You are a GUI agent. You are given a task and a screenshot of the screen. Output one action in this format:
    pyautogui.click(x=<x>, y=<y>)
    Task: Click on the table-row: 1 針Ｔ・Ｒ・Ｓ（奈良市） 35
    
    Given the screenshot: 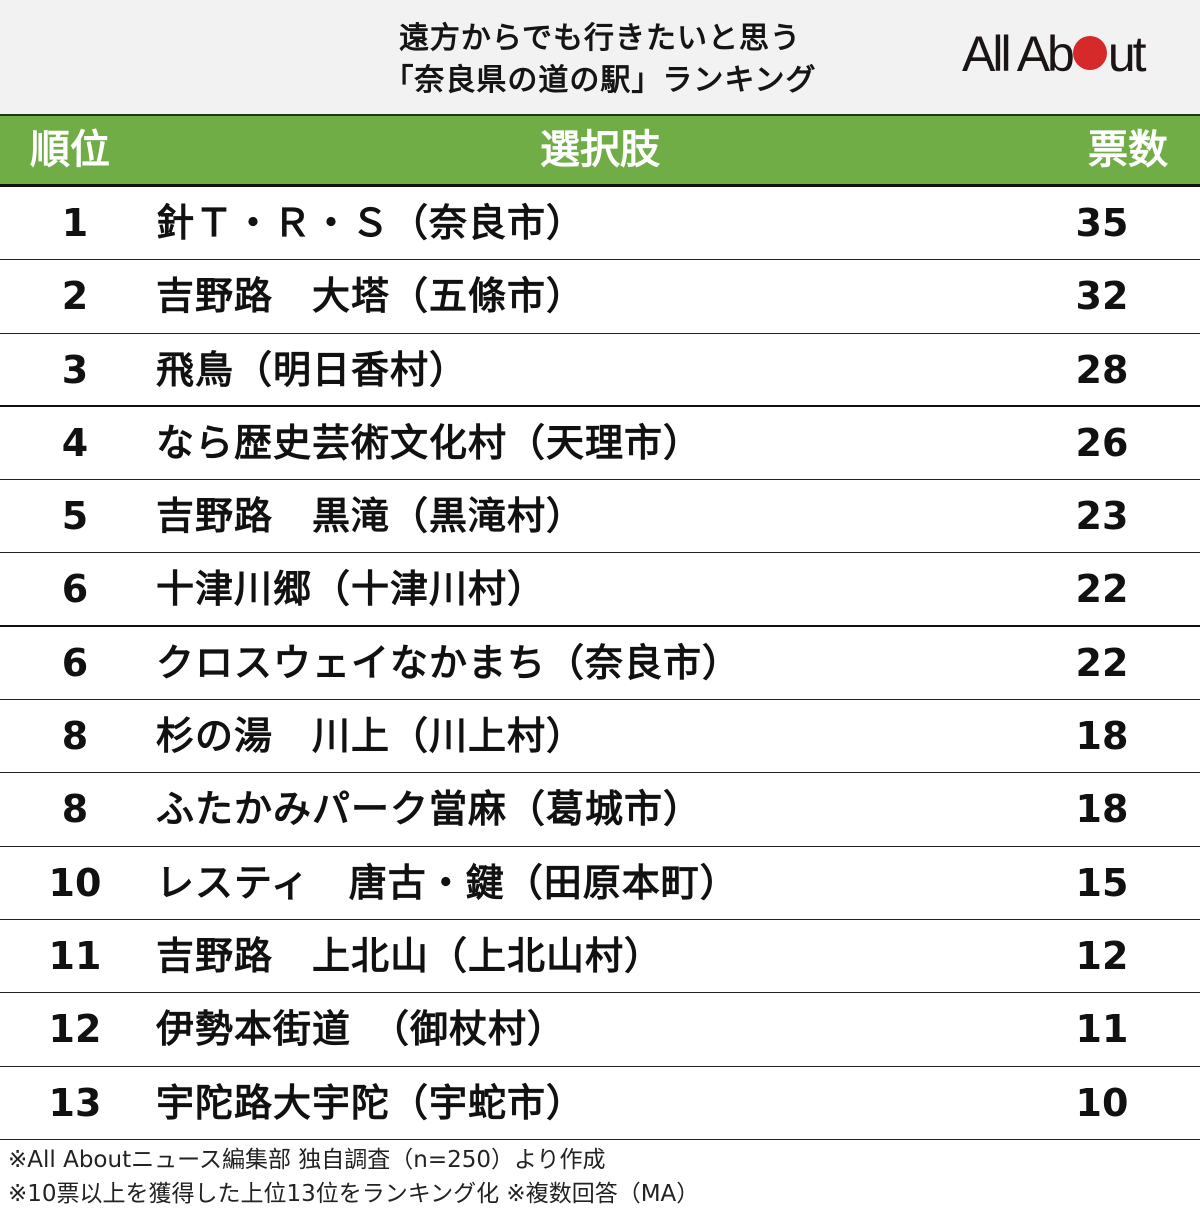 What is the action you would take?
    pyautogui.click(x=600, y=224)
    